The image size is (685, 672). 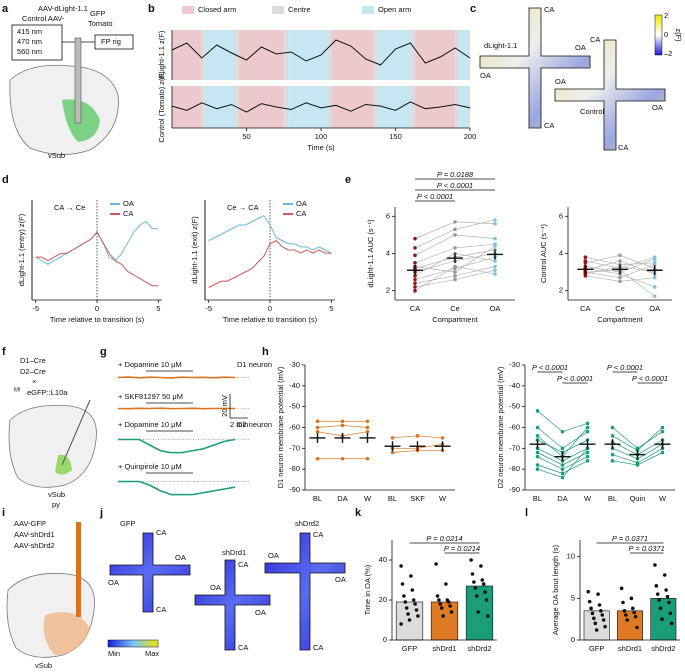 I want to click on maze-heatmap, so click(x=535, y=68).